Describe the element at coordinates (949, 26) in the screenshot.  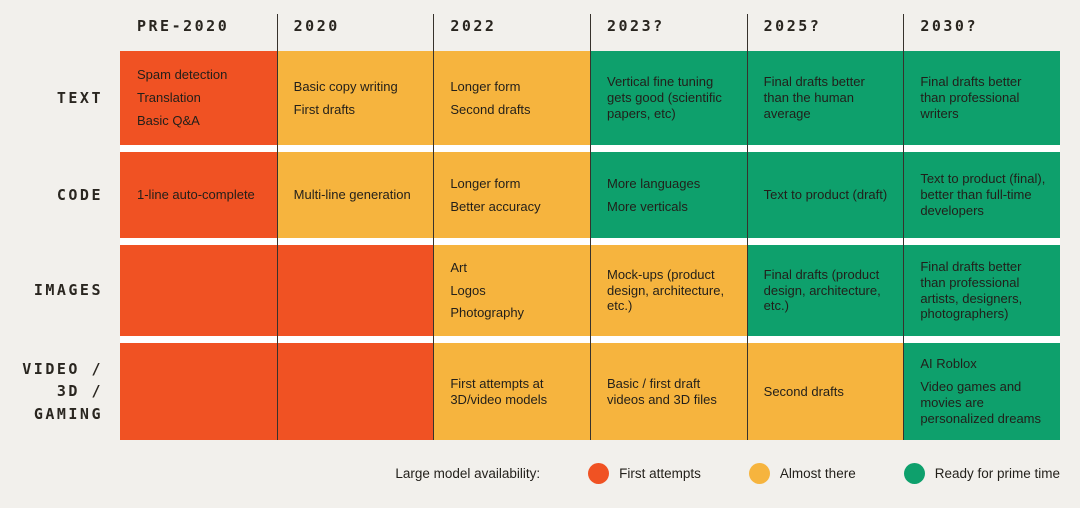
I see `column-header: 2030?` at that location.